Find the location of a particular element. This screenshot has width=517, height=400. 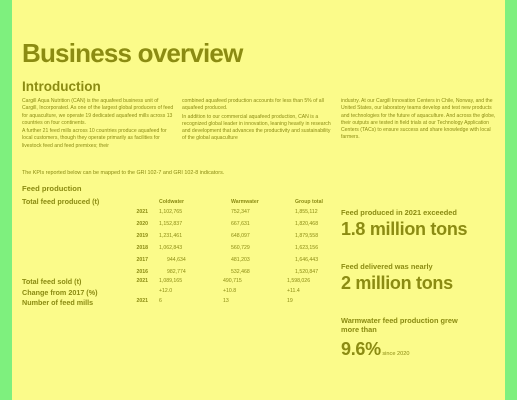

warmwater-cell: 648,097 is located at coordinates (240, 236).